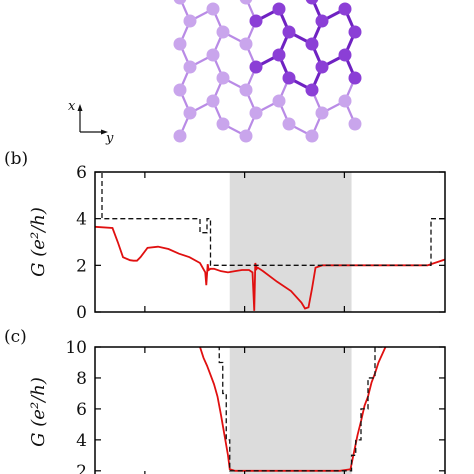  I want to click on panel-b-series-solid, so click(270, 268).